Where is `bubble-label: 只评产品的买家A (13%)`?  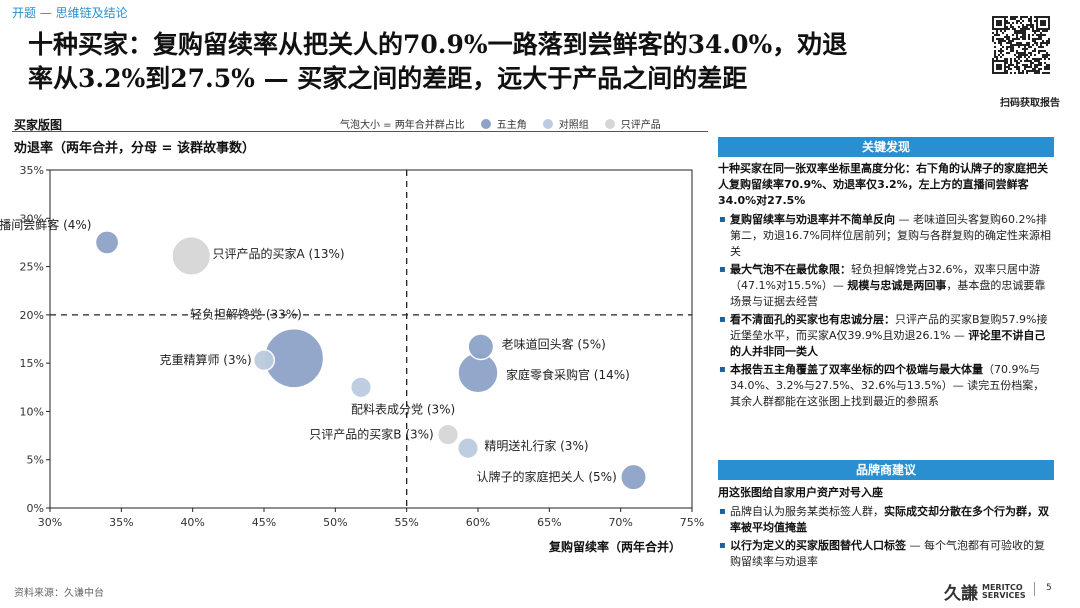 bubble-label: 只评产品的买家A (13%) is located at coordinates (279, 253).